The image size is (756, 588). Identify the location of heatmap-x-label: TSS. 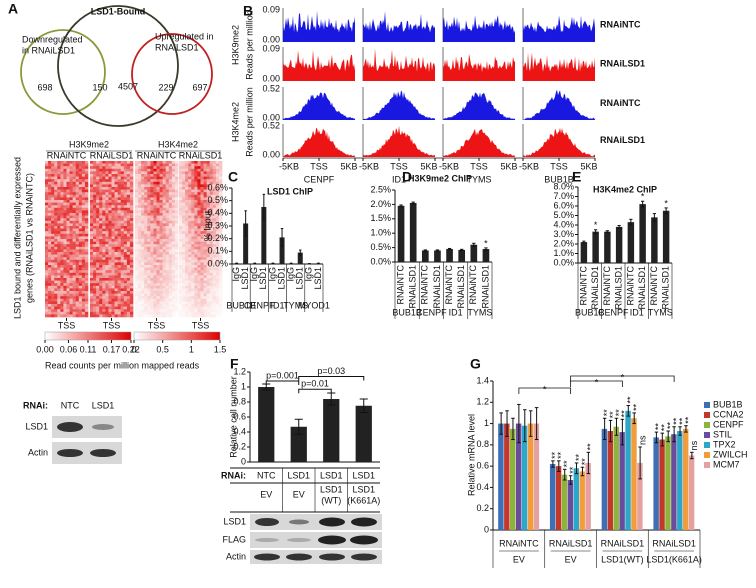
(201, 325).